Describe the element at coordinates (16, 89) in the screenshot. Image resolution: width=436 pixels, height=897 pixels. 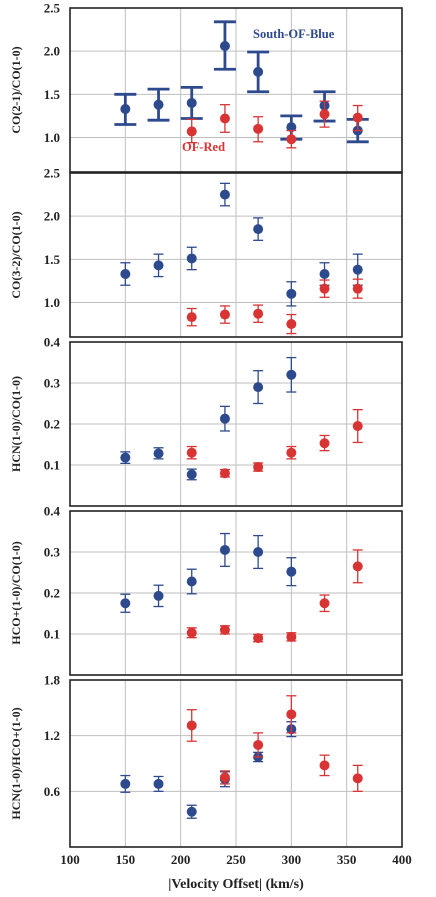
I see `y-axis-label: CO(2-1)/CO(1-0)` at that location.